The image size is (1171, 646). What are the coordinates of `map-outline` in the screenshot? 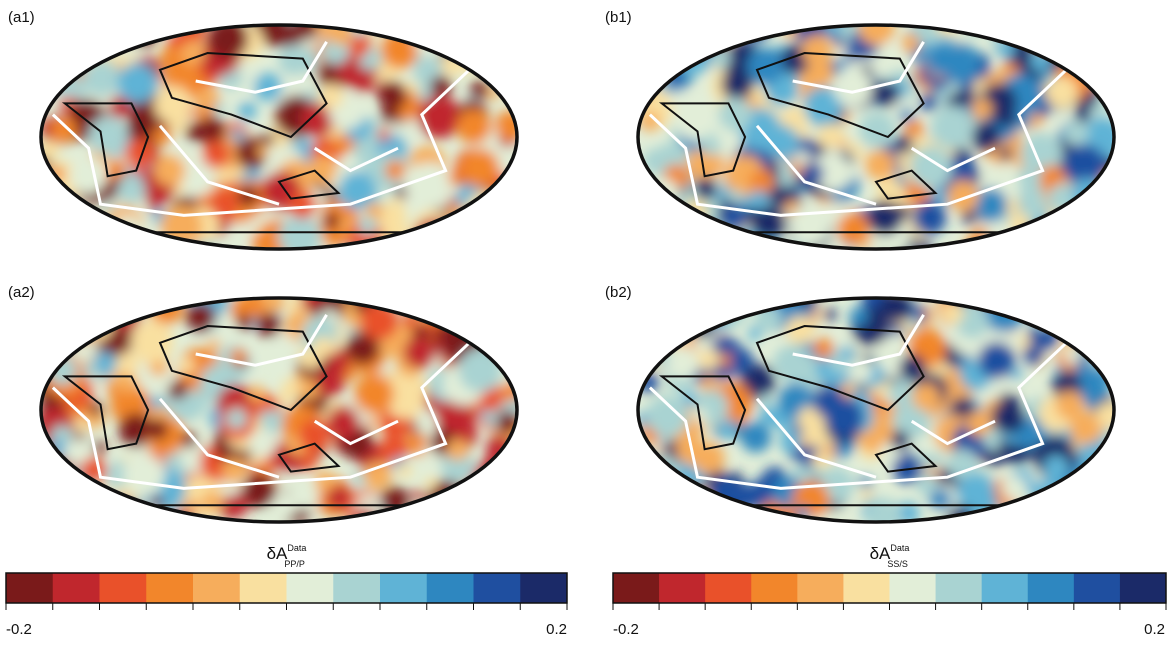 It's located at (279, 410).